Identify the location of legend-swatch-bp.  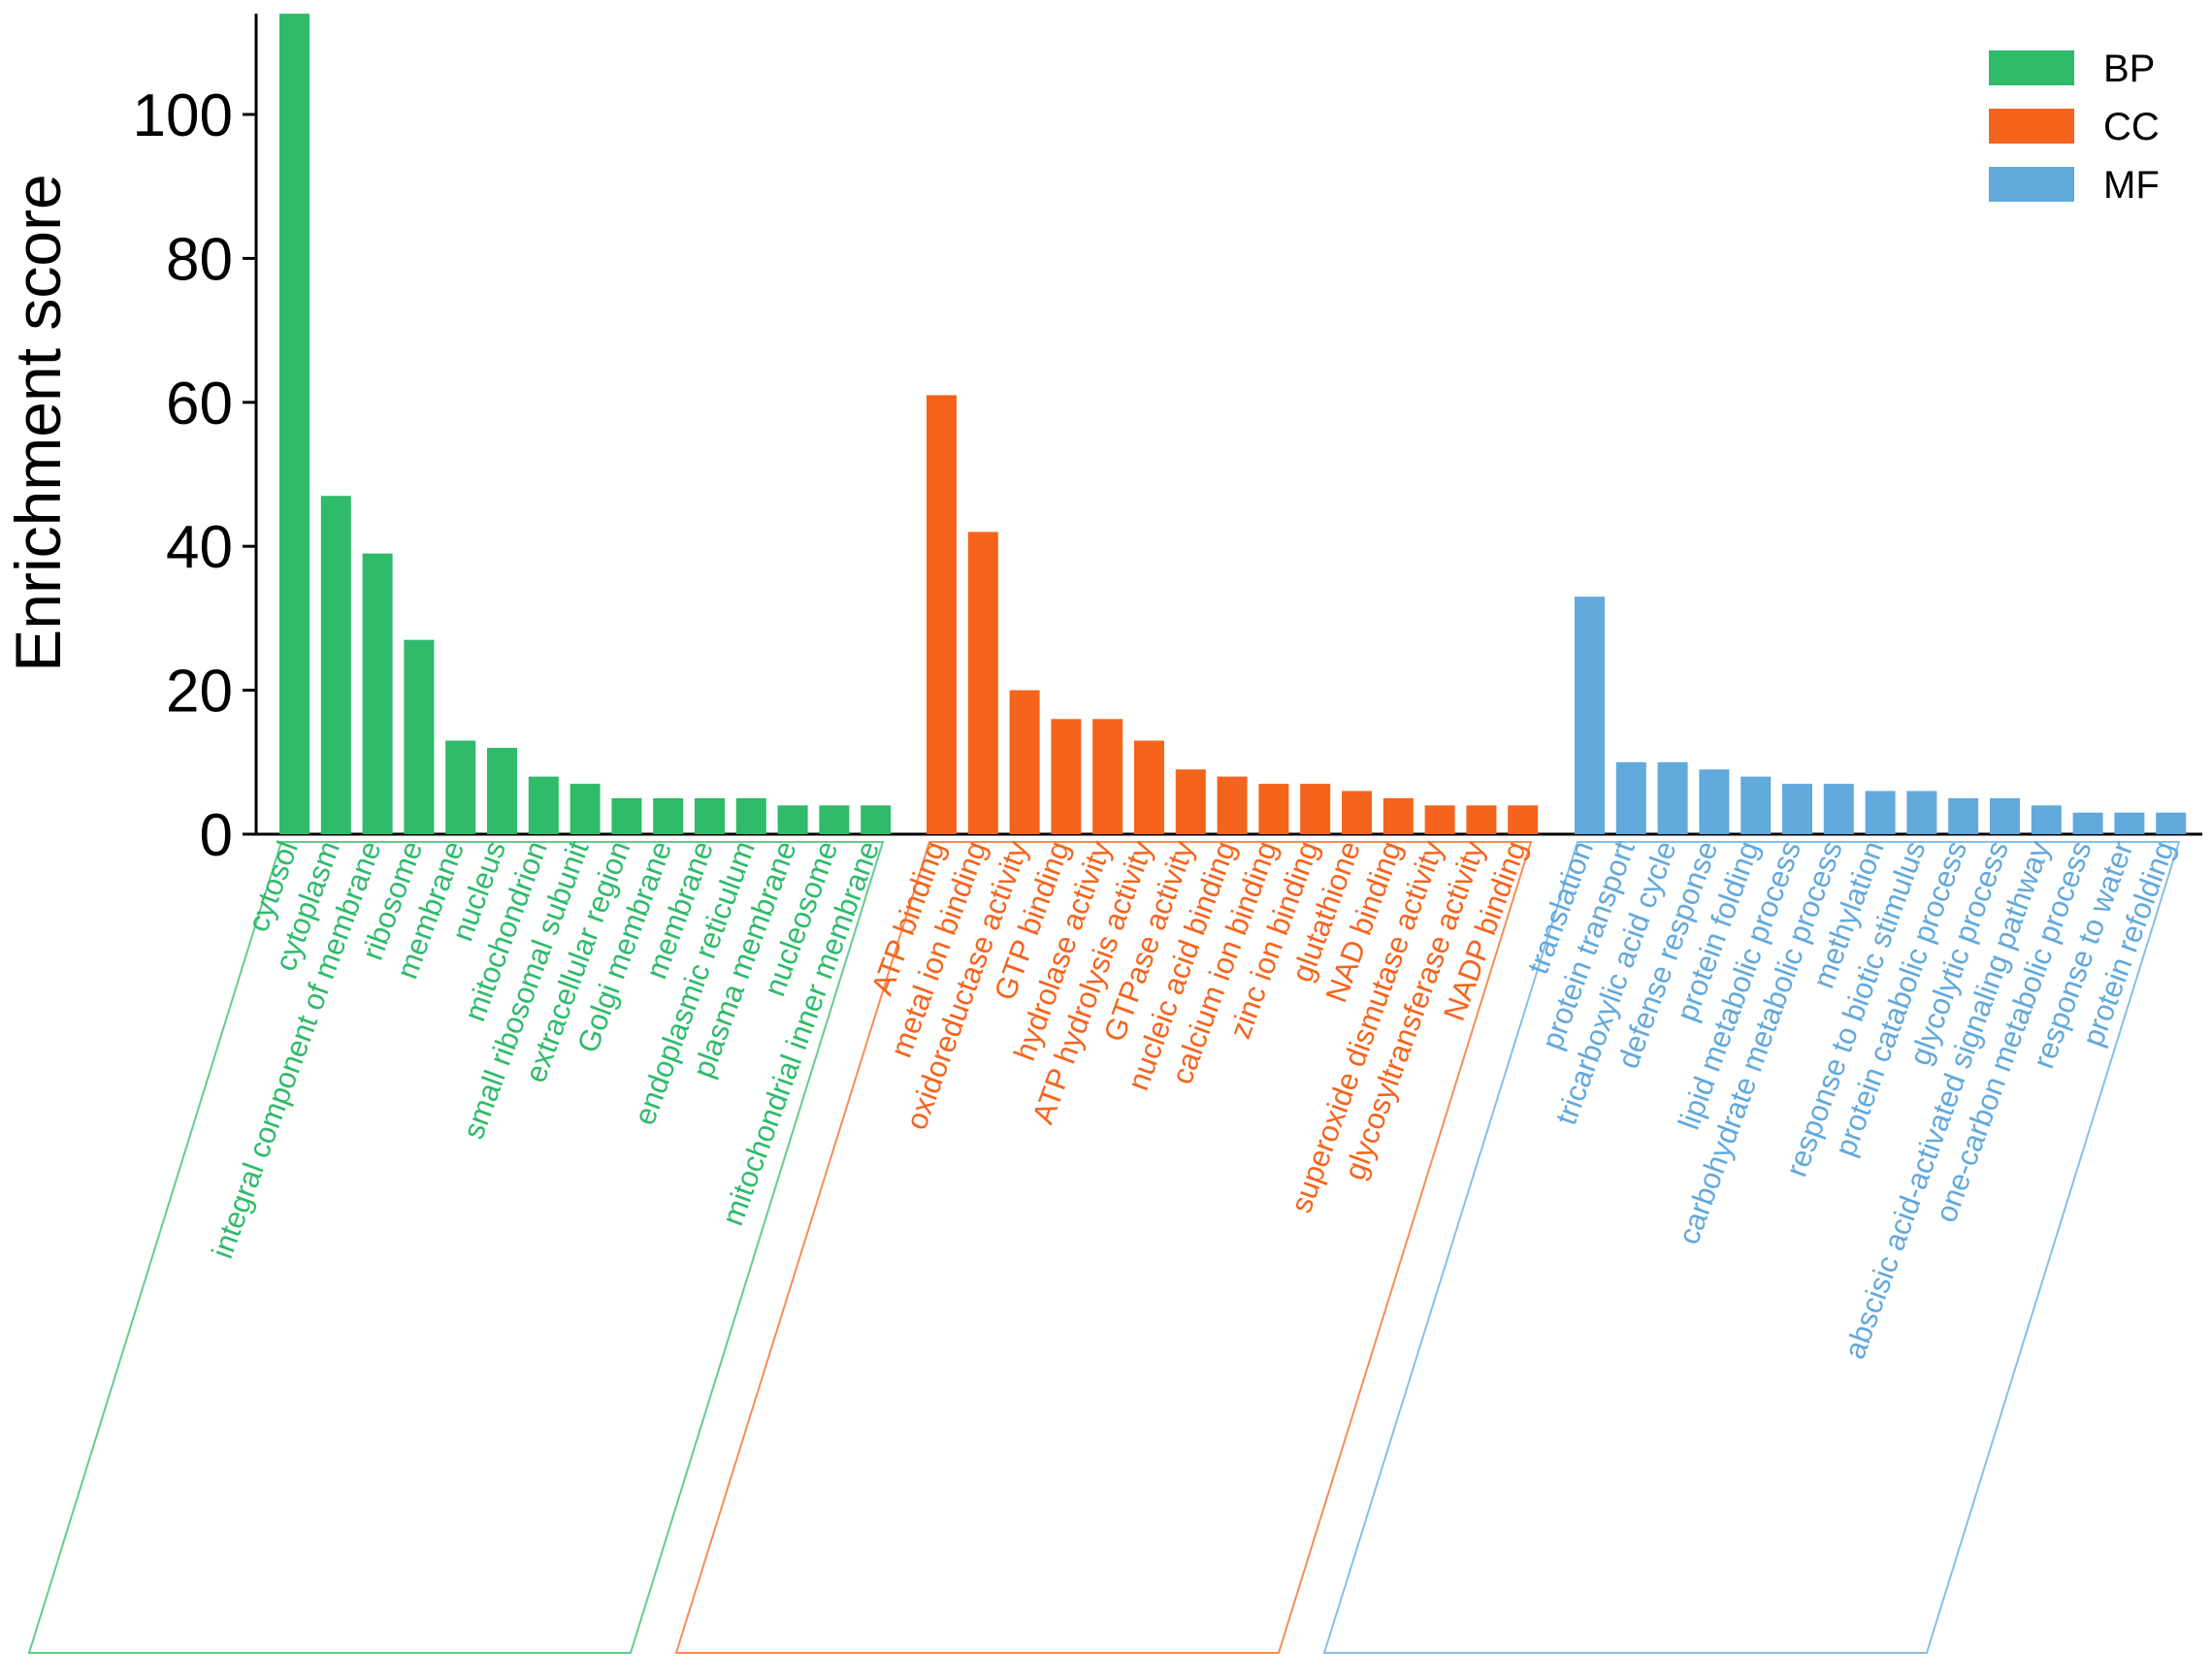
(2032, 67).